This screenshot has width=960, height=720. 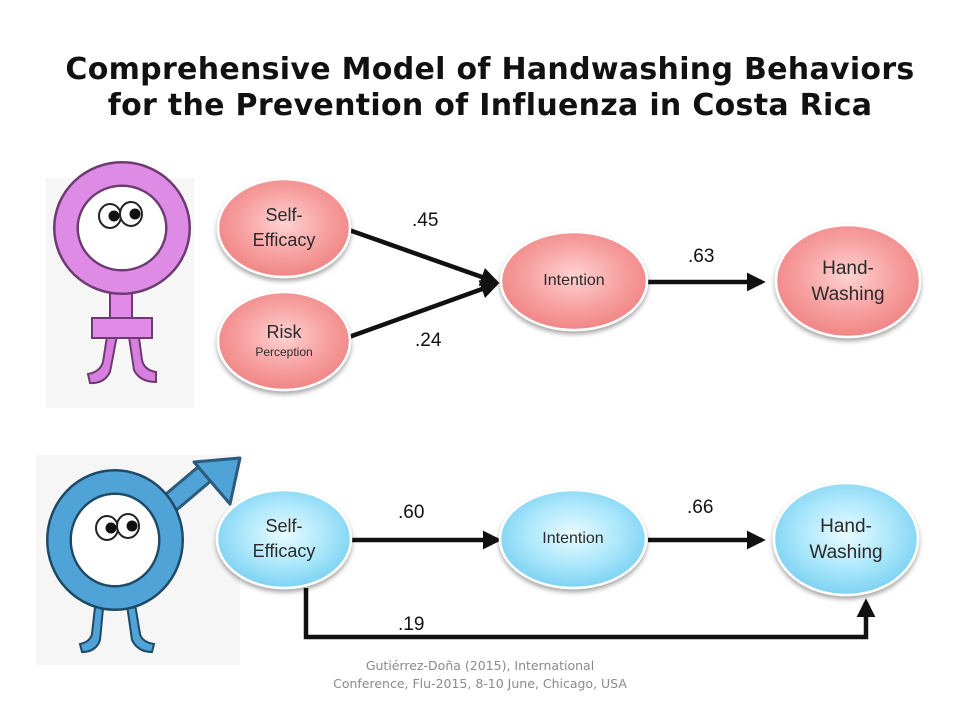 I want to click on label-risk-perception-female: Risk Perception, so click(x=284, y=340).